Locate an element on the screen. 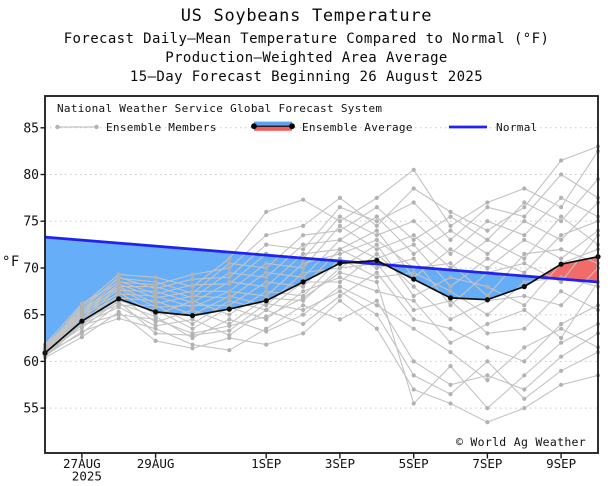 This screenshot has height=486, width=613. y-tick-label: 80 is located at coordinates (31, 175).